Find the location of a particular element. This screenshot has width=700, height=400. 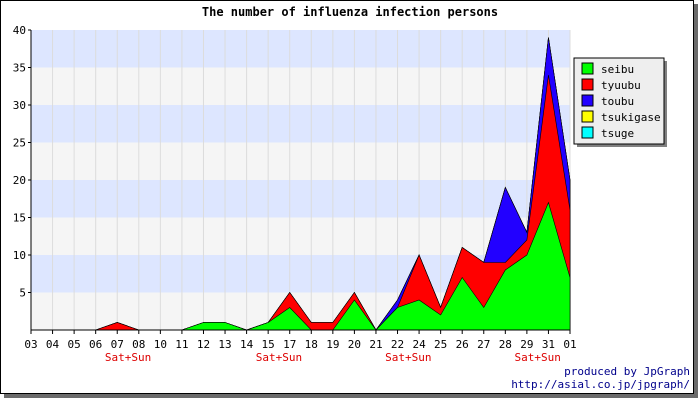

legend-swatch-toubu is located at coordinates (587, 100).